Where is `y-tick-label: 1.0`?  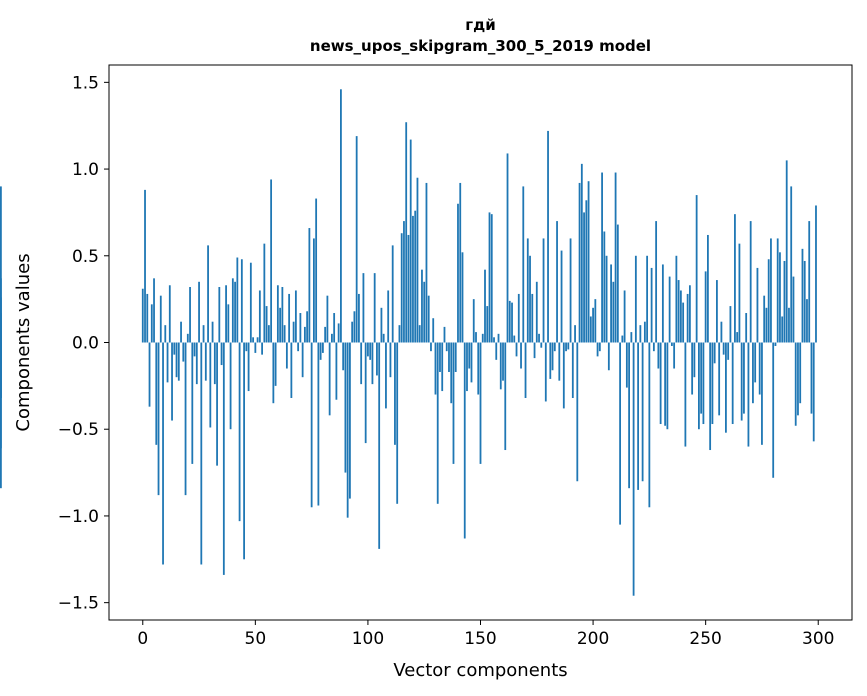 y-tick-label: 1.0 is located at coordinates (85, 170).